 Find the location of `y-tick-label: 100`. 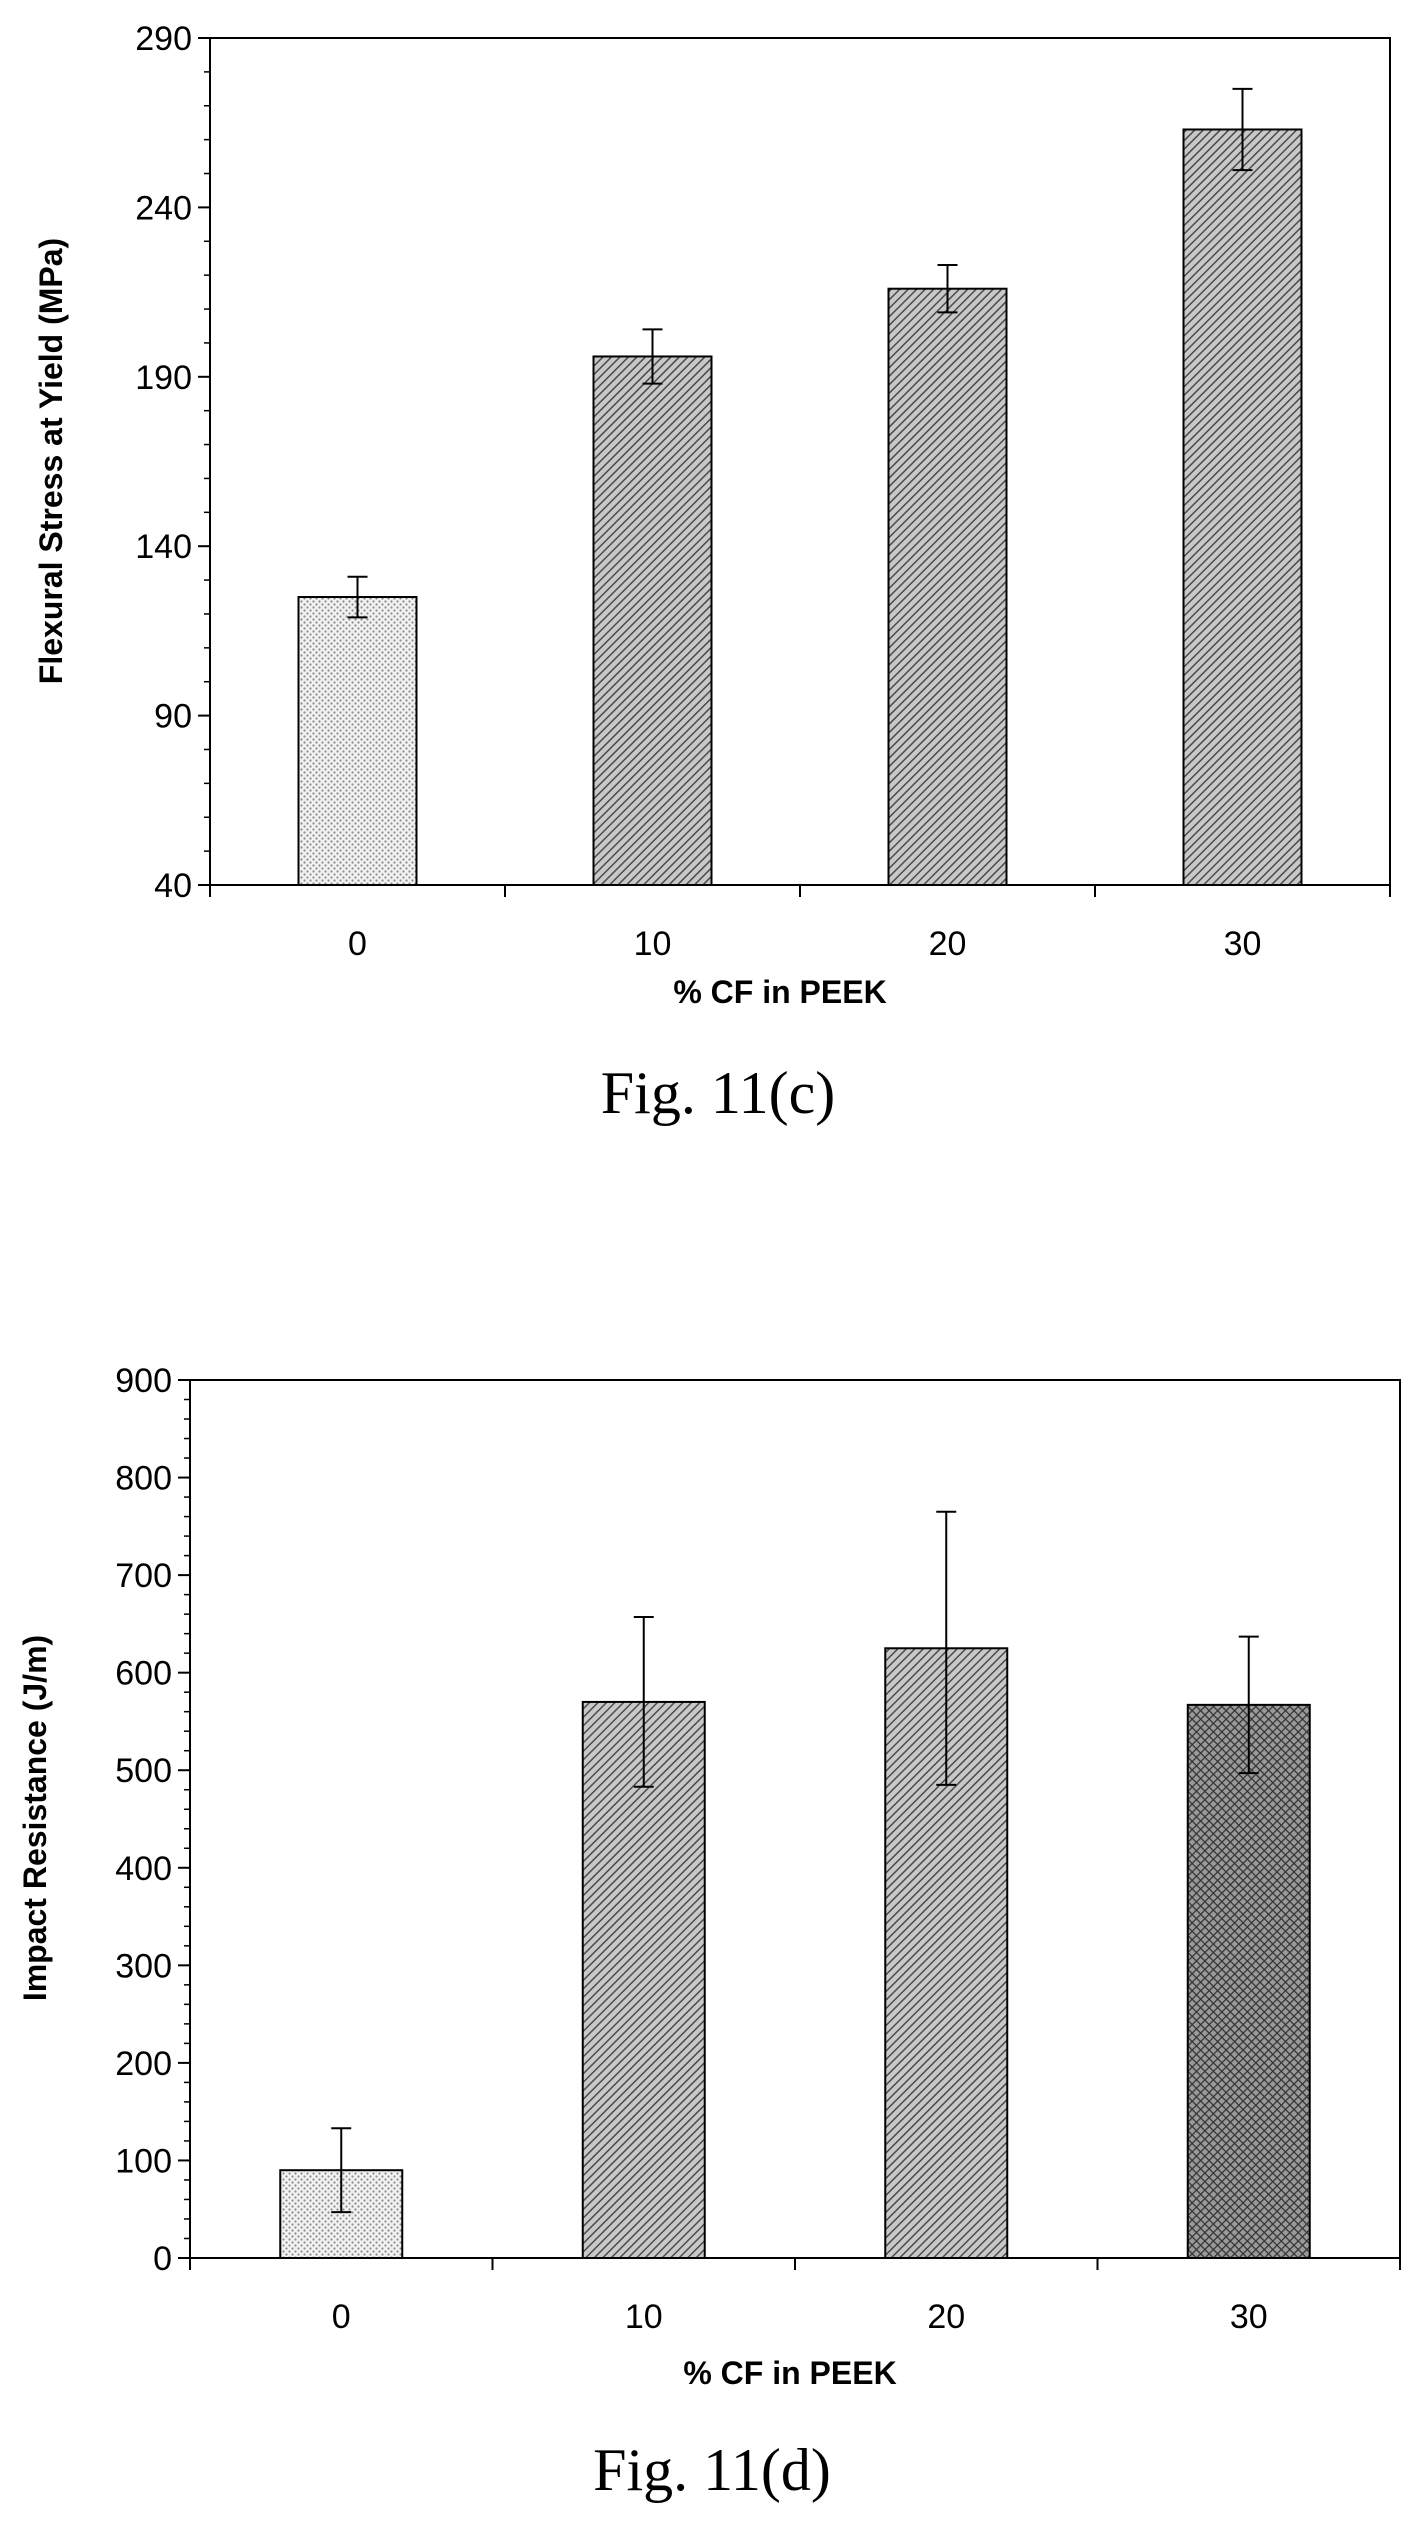

y-tick-label: 100 is located at coordinates (143, 2161).